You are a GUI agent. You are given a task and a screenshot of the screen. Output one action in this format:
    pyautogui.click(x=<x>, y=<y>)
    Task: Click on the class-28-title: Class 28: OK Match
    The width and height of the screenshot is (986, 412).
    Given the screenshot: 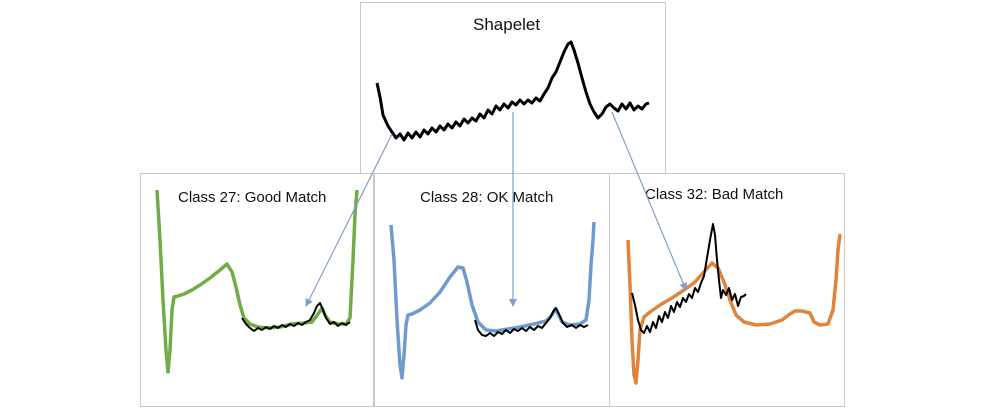 What is the action you would take?
    pyautogui.click(x=487, y=197)
    